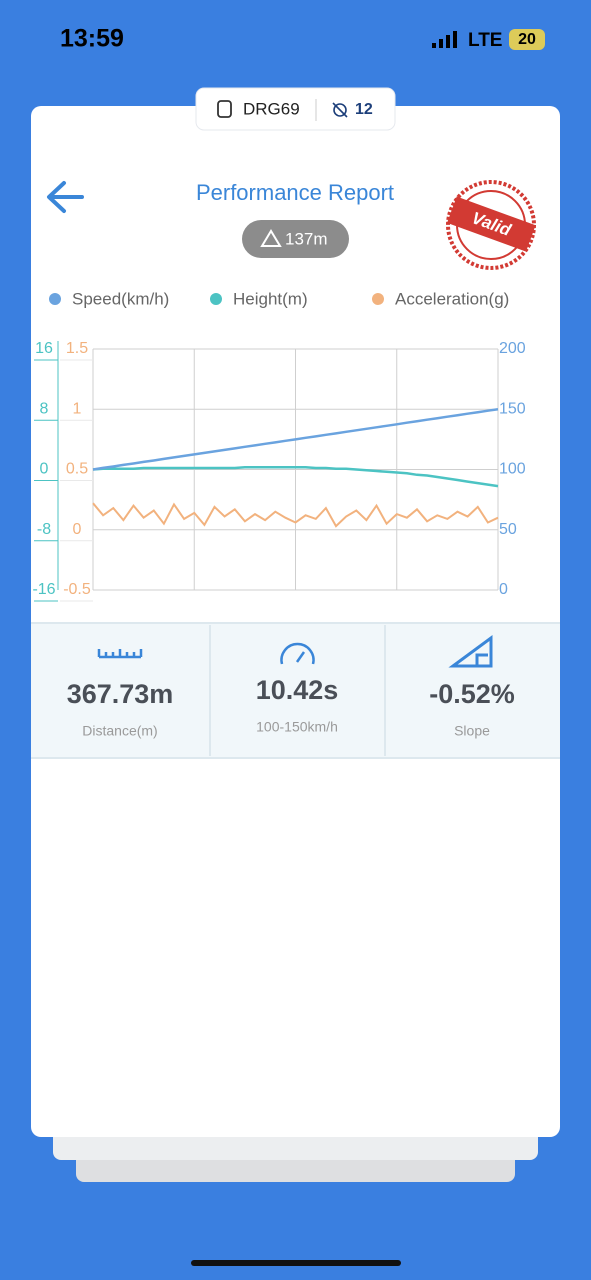 Image resolution: width=591 pixels, height=1280 pixels. Describe the element at coordinates (43, 589) in the screenshot. I see `y-tick-label: -16` at that location.